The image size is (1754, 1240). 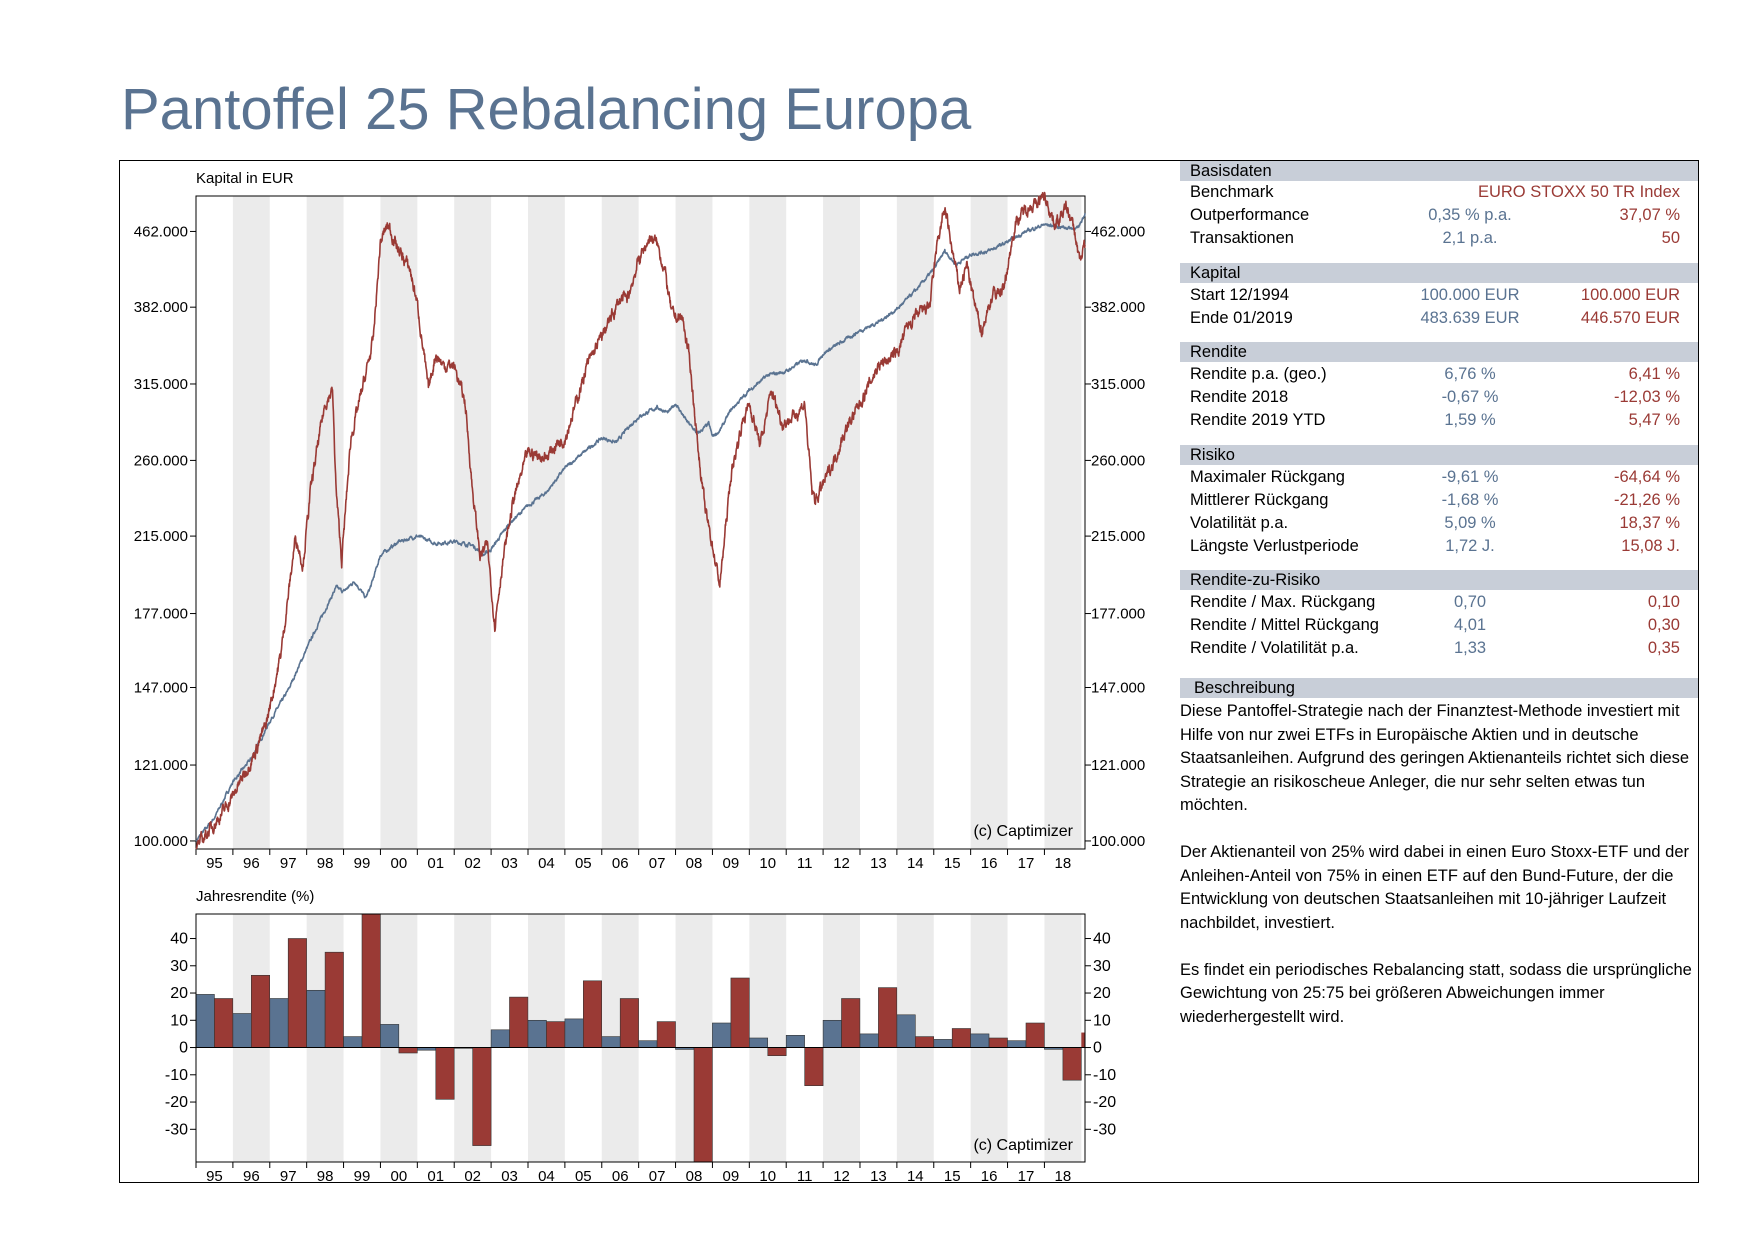 What do you see at coordinates (1440, 477) in the screenshot?
I see `row-max-rueckgang: Maximaler Rückgang -9,61 % -64,64 %` at bounding box center [1440, 477].